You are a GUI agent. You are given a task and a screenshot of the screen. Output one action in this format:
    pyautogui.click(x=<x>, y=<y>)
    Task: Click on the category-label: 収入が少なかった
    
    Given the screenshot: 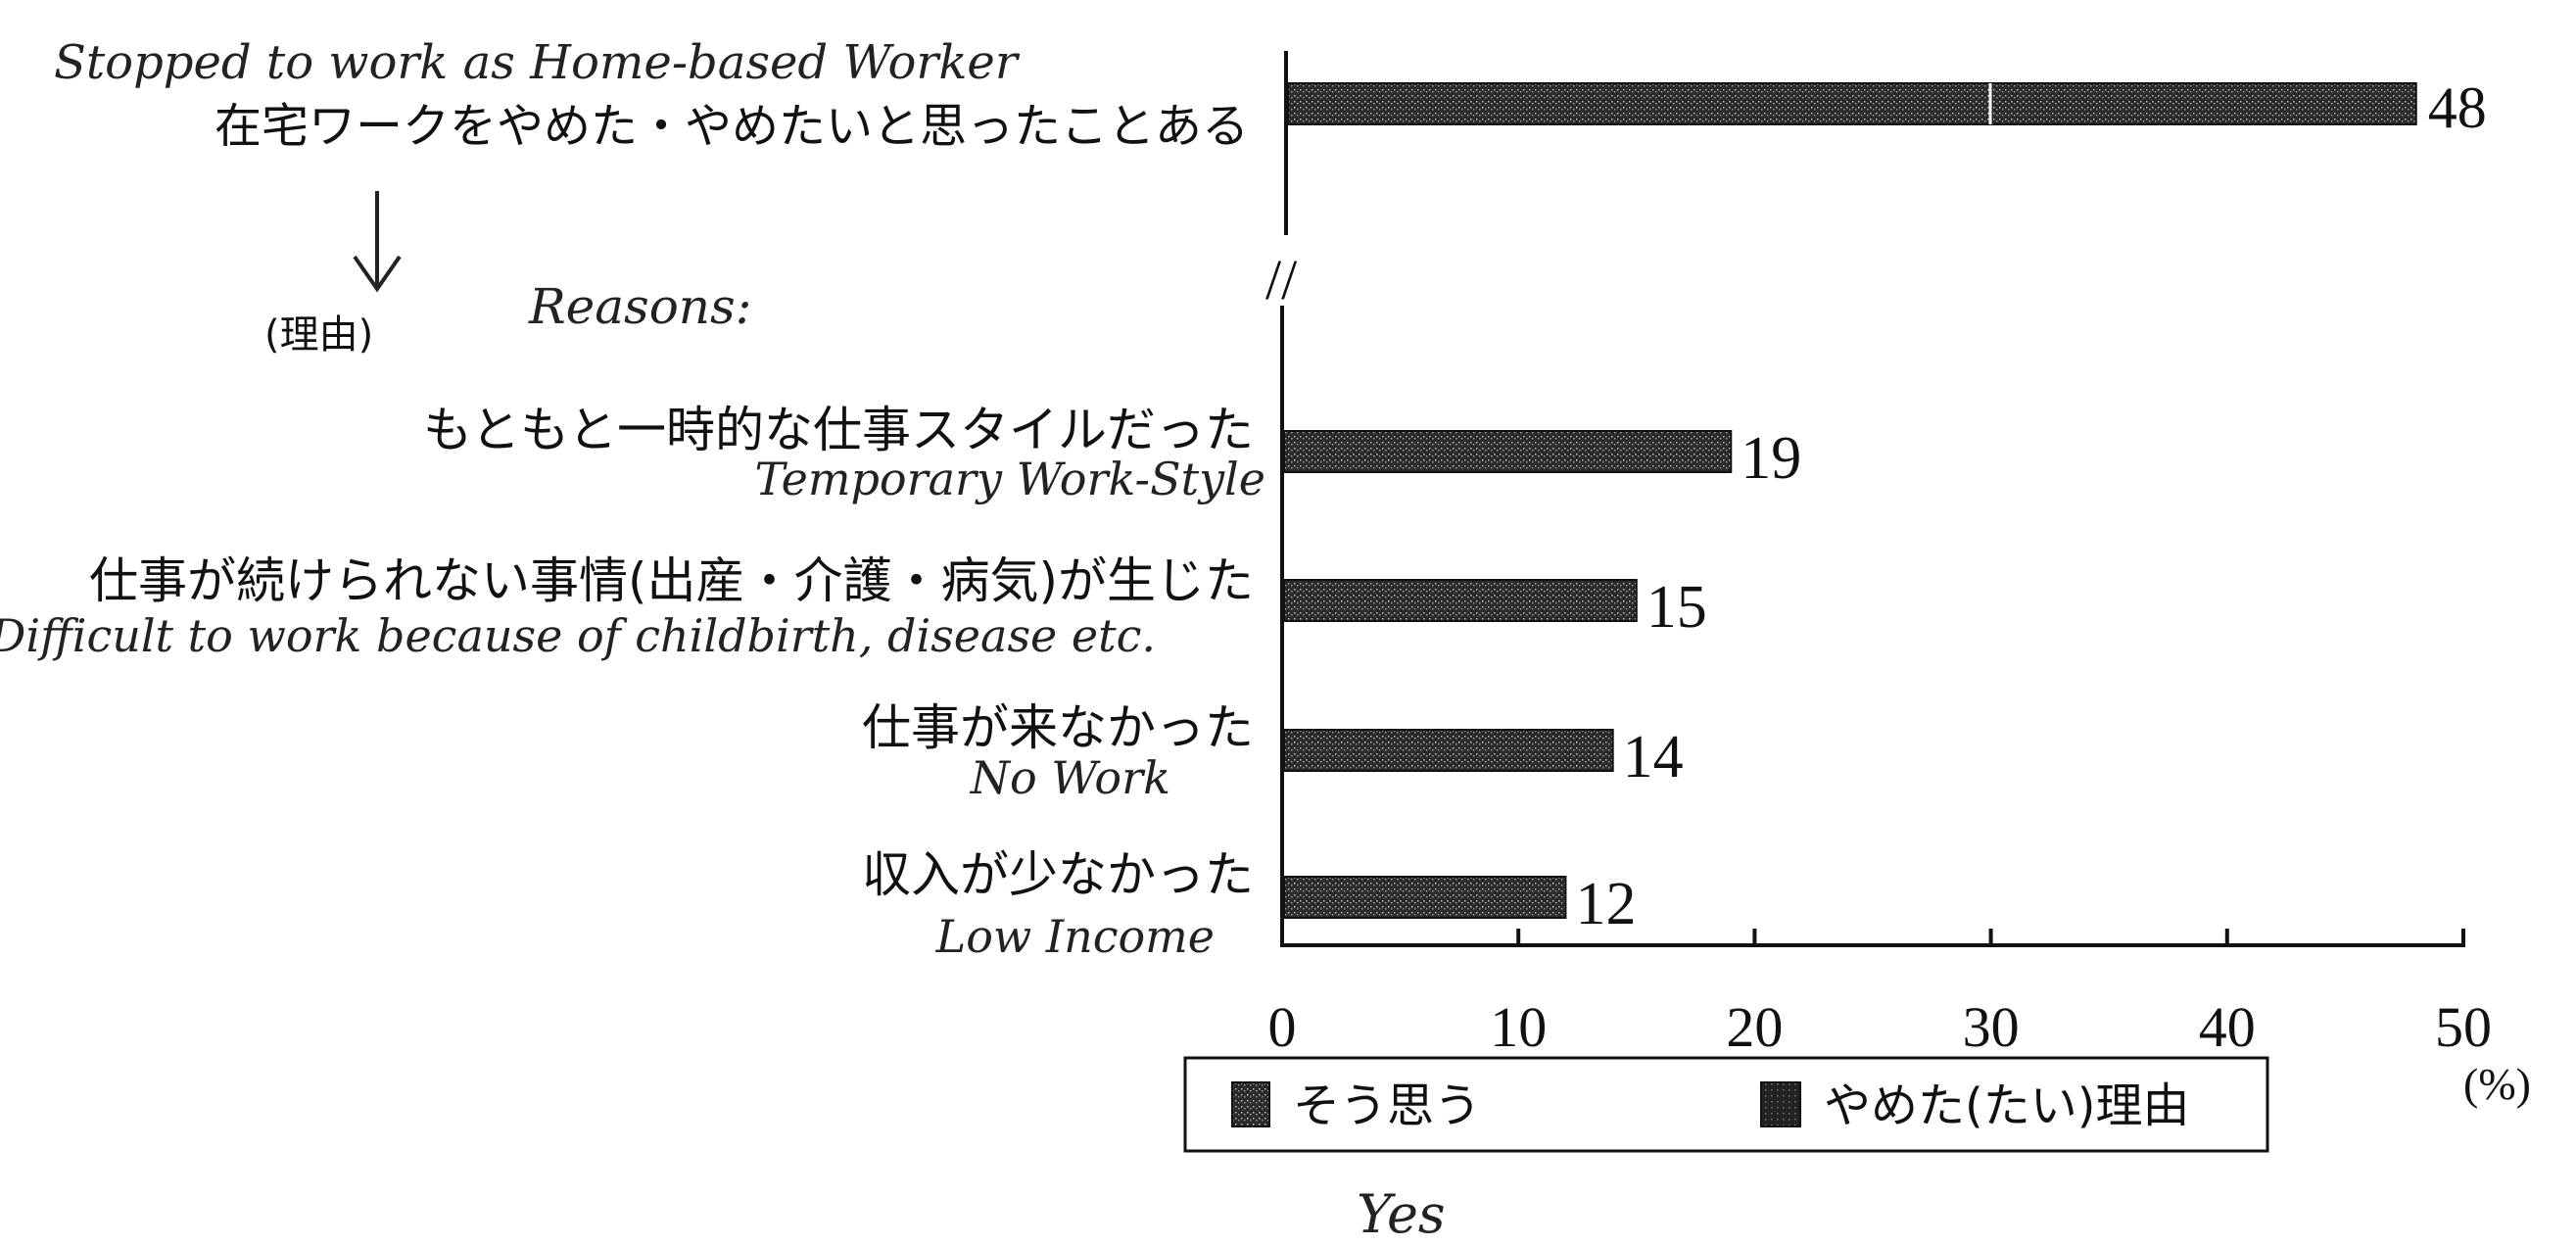 What is the action you would take?
    pyautogui.click(x=1058, y=874)
    